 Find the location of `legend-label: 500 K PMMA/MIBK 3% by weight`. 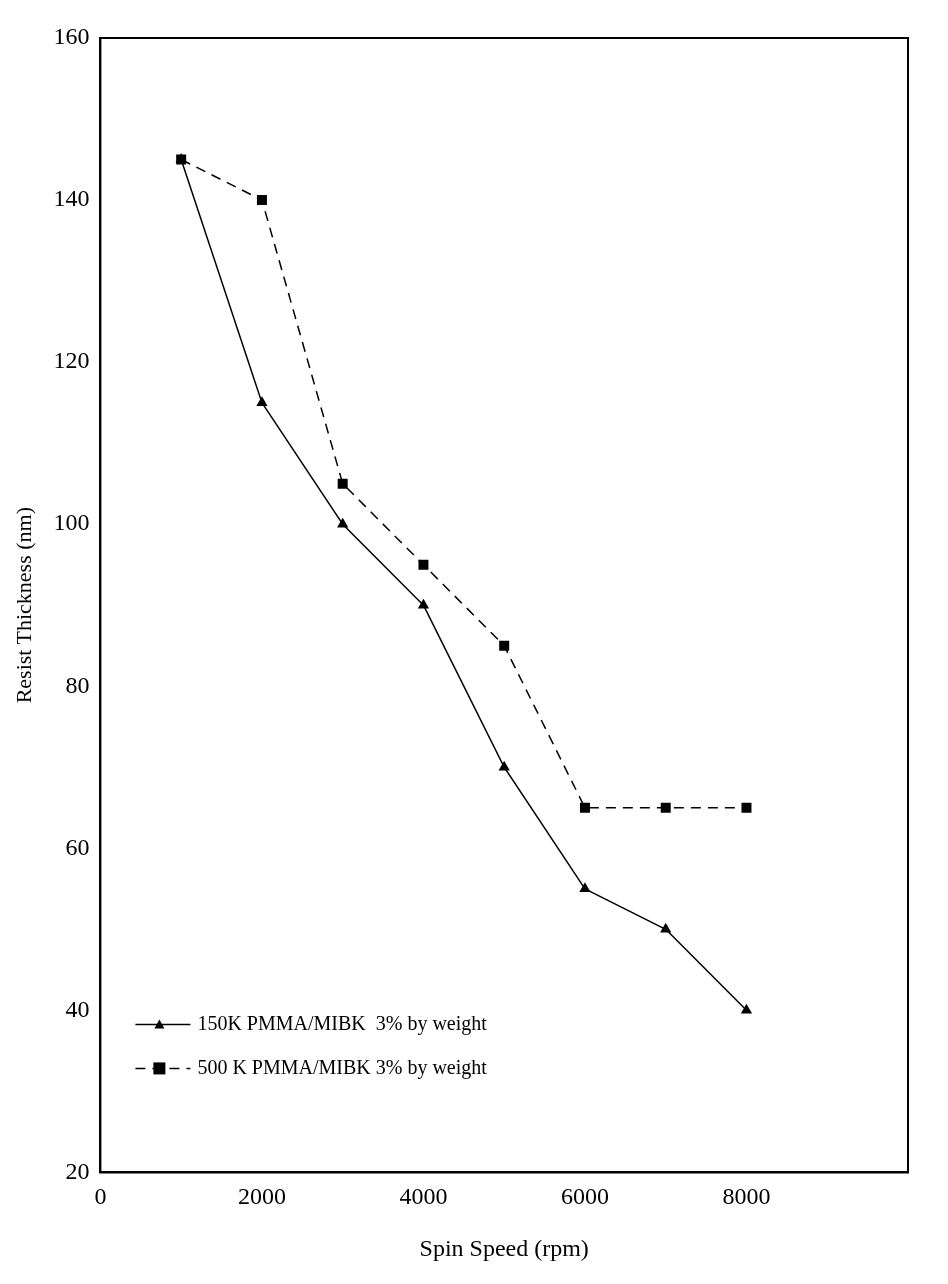

legend-label: 500 K PMMA/MIBK 3% by weight is located at coordinates (342, 1067).